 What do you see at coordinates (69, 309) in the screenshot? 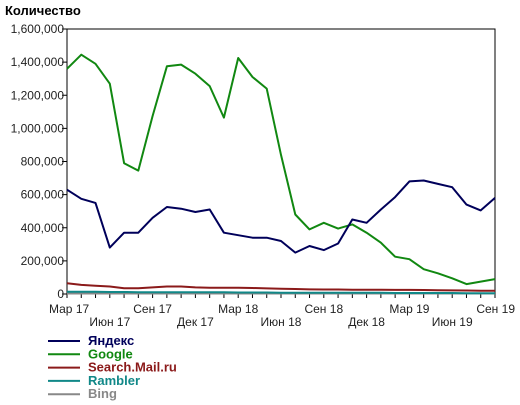
I see `x-tick-label: Мар 17` at bounding box center [69, 309].